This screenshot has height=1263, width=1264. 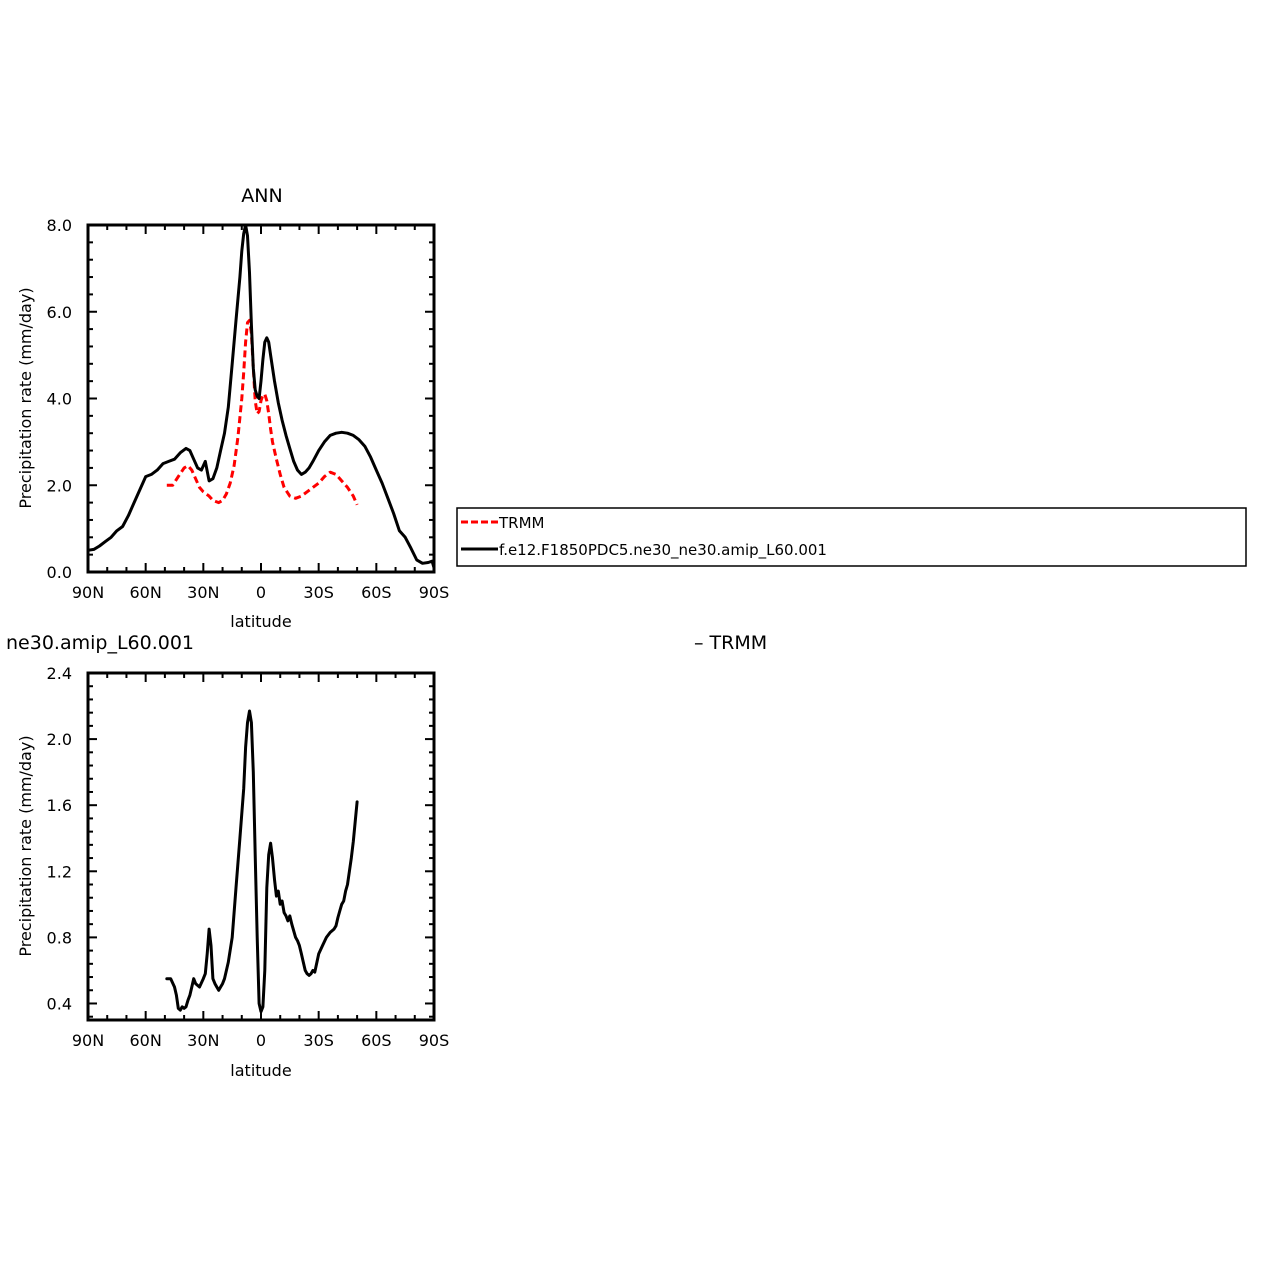 I want to click on y-tick-label: 6.0, so click(x=59, y=312).